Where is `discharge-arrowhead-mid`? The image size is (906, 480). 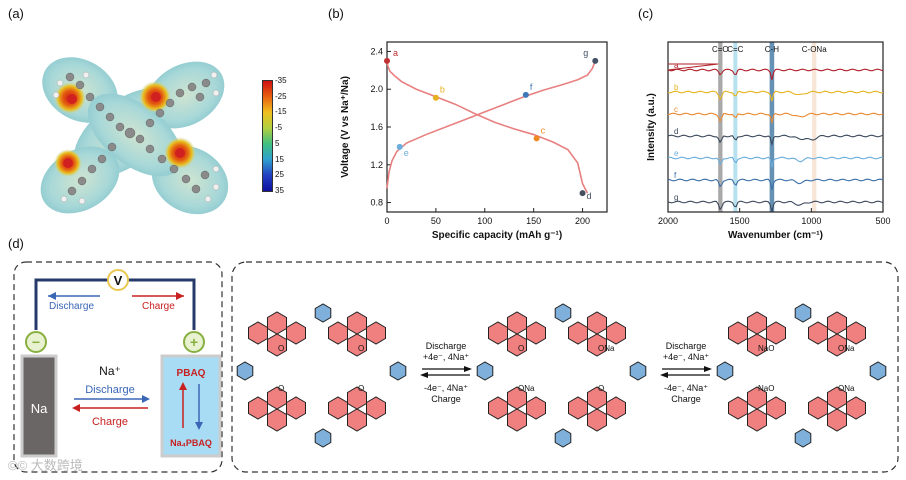 discharge-arrowhead-mid is located at coordinates (146, 399).